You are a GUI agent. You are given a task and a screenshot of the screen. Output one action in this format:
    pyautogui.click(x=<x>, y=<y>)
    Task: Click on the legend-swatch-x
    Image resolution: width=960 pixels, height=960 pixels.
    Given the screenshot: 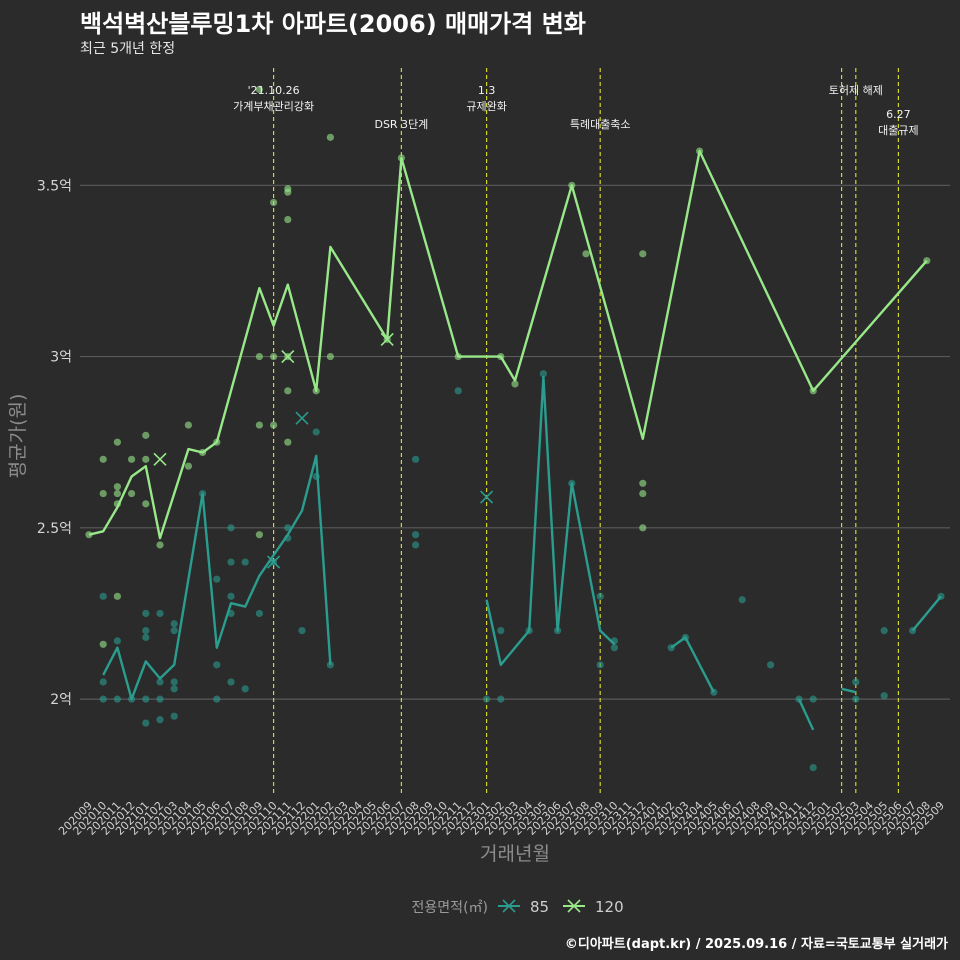 What is the action you would take?
    pyautogui.click(x=509, y=906)
    